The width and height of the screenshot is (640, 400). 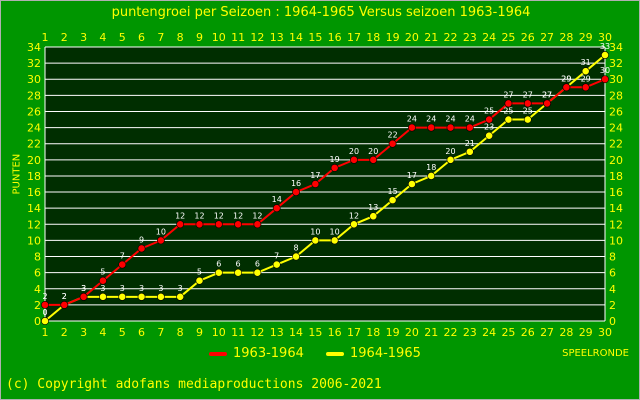 I want to click on x-tick-label-top: 11, so click(x=238, y=37).